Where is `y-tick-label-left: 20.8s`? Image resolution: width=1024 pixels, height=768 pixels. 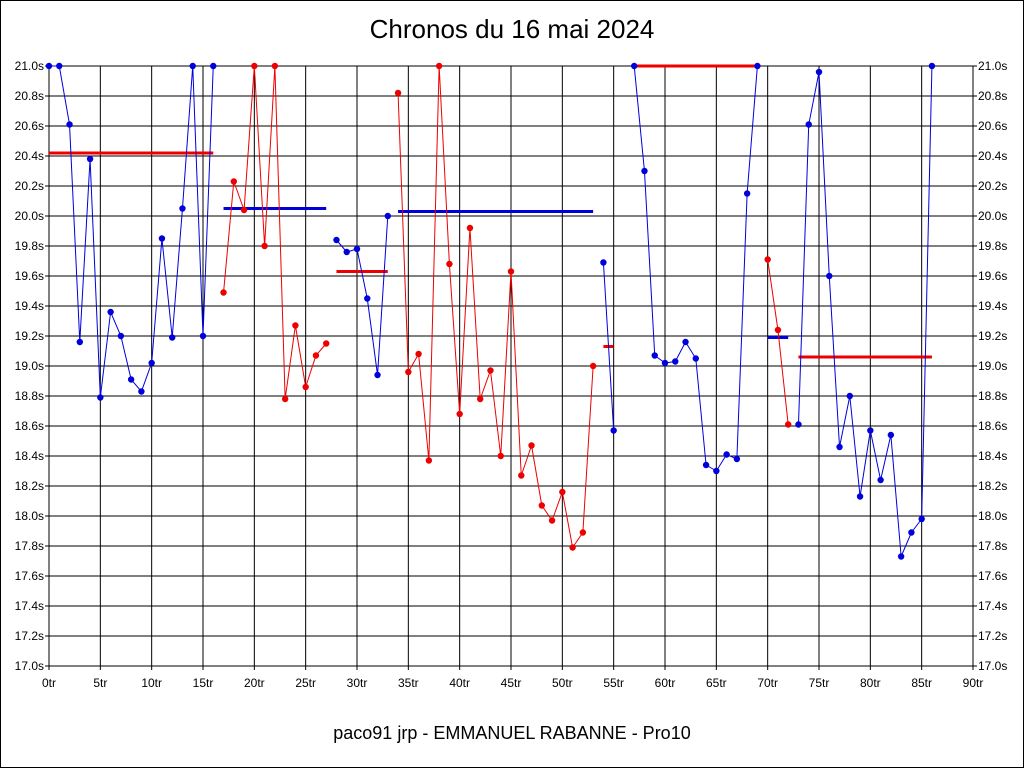
y-tick-label-left: 20.8s is located at coordinates (29, 96).